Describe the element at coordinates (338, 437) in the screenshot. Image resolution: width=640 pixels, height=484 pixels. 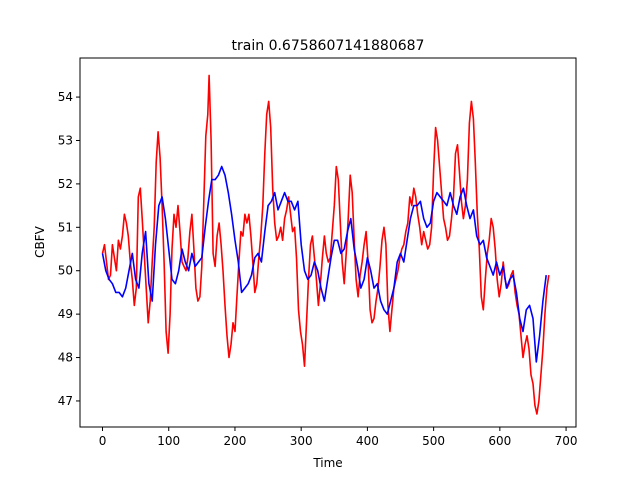
I see `x-axis: 0 100 200 300 400 500 600 700` at that location.